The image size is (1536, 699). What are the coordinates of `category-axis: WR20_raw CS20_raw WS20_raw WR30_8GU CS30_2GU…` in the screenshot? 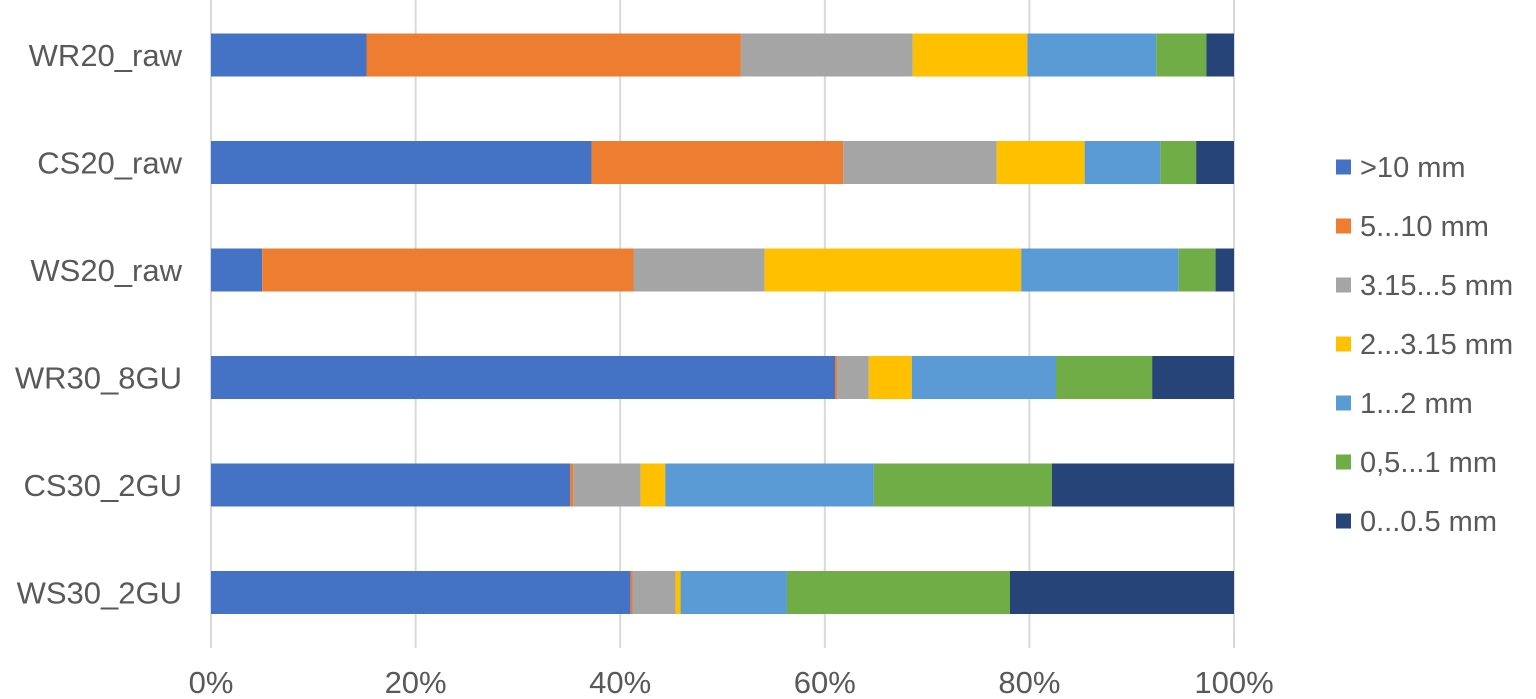 It's located at (99, 324).